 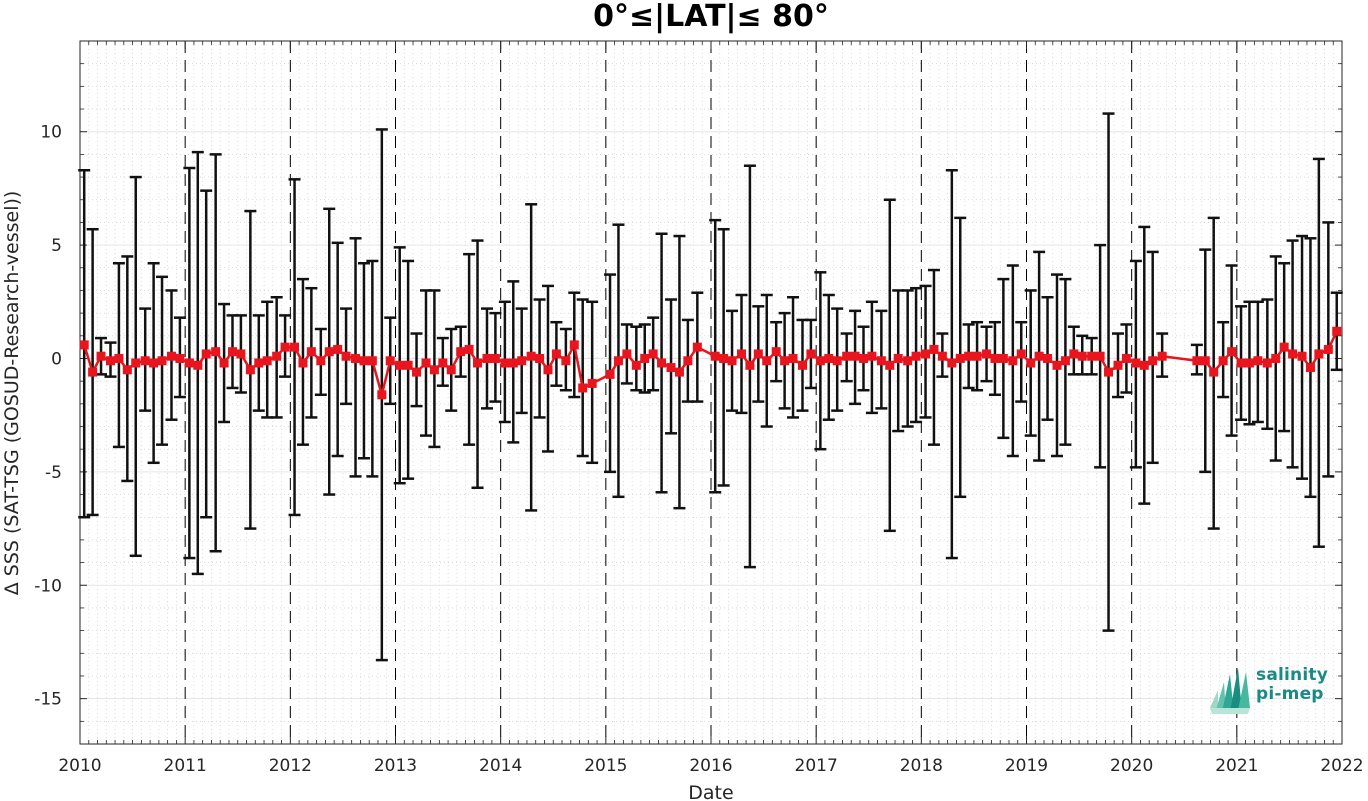 I want to click on logo-line-2: pi-mep, so click(x=1290, y=694).